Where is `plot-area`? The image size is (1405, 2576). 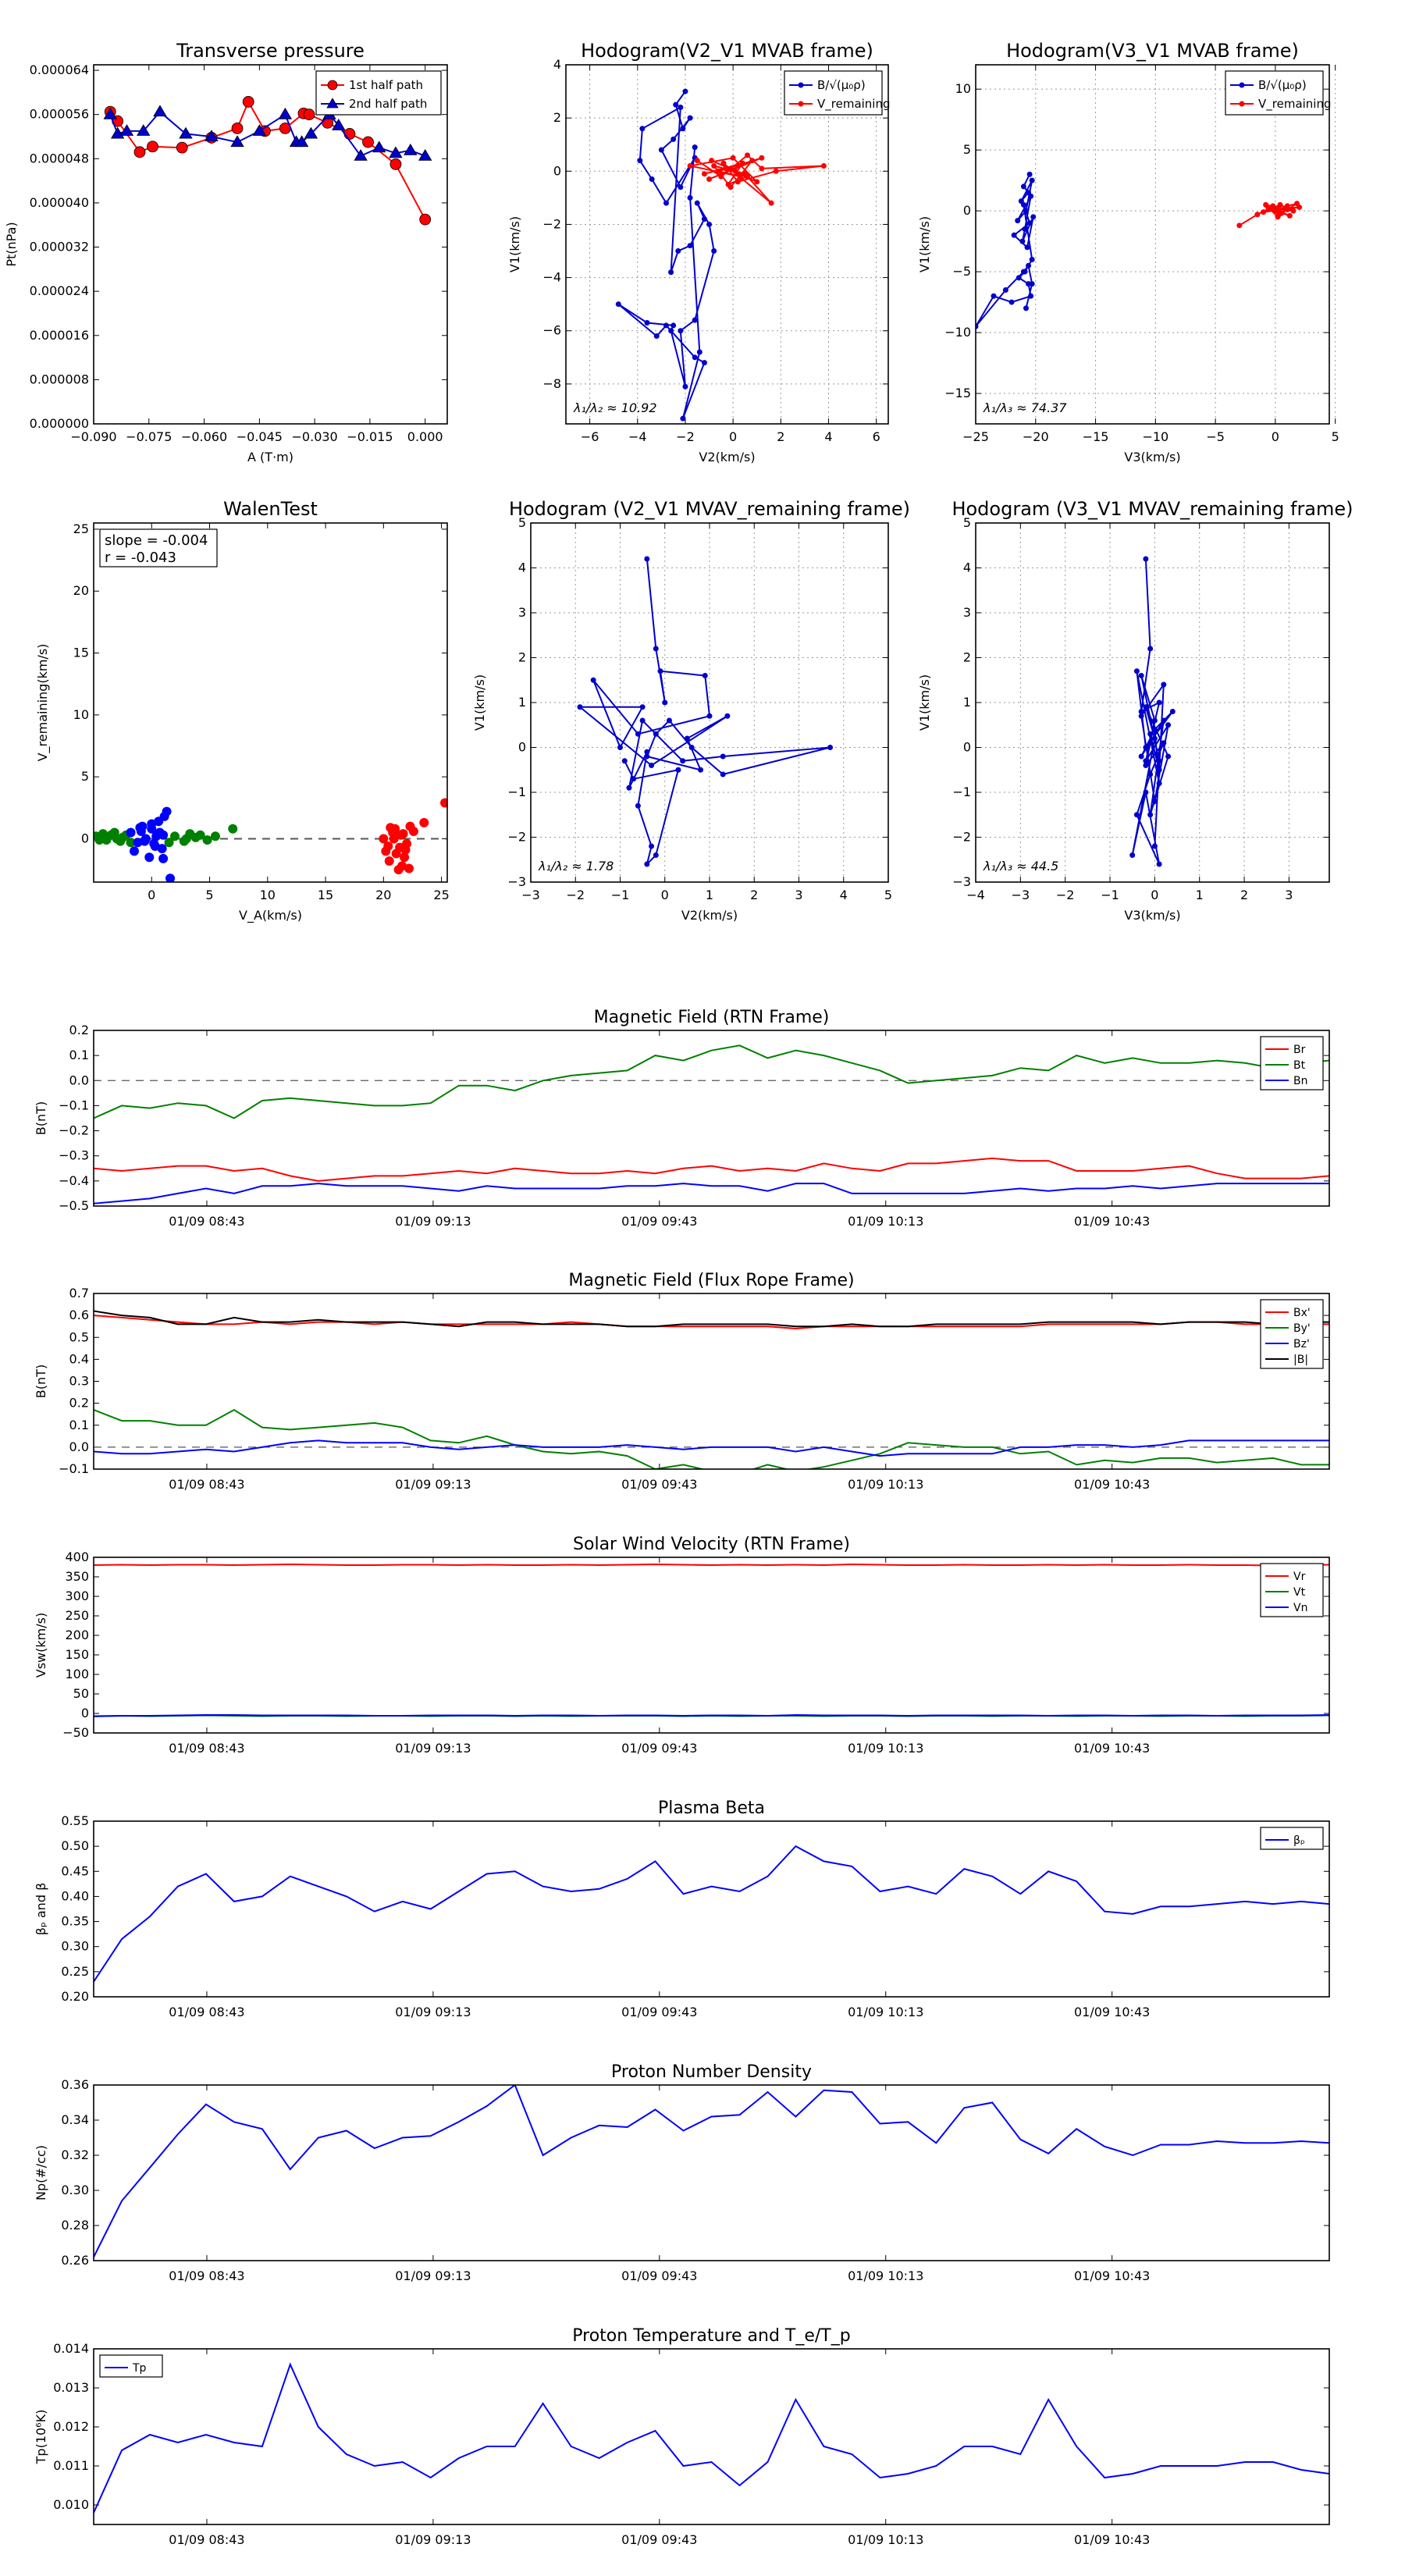 plot-area is located at coordinates (706, 711).